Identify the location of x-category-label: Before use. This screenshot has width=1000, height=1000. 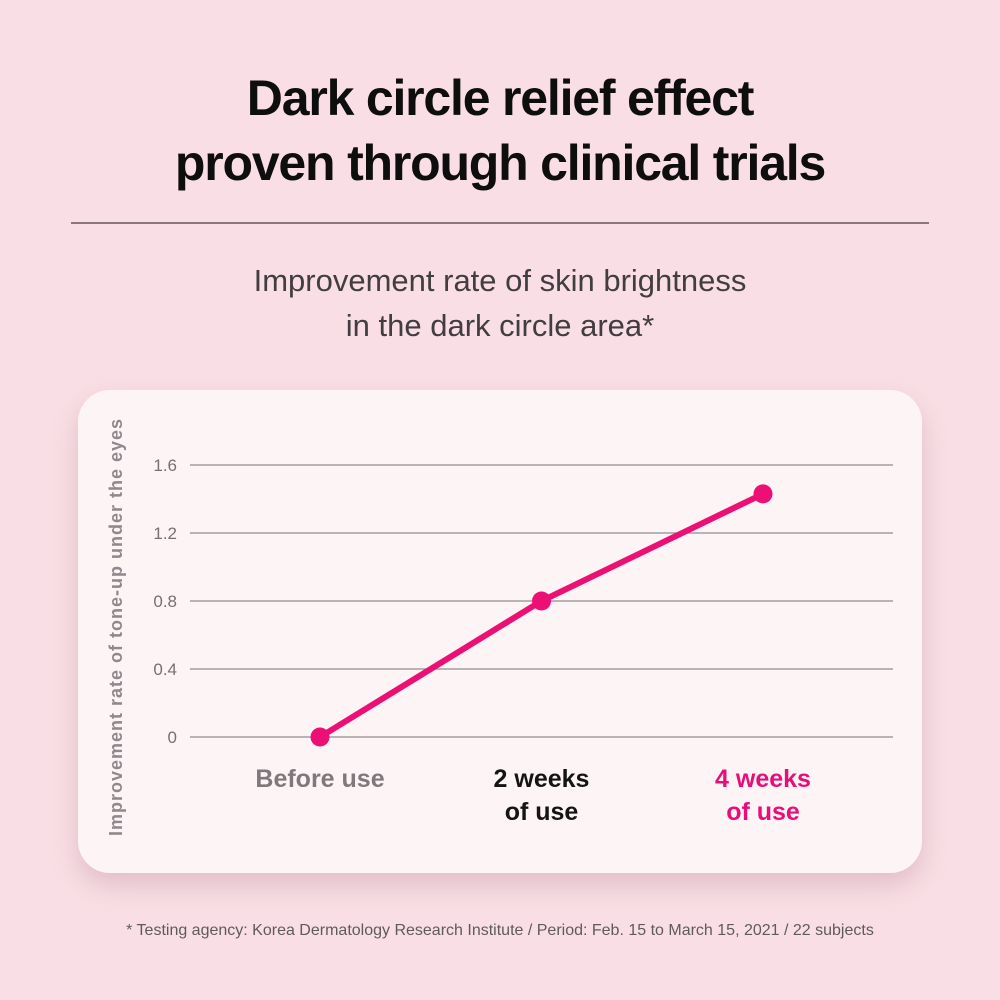
(319, 779).